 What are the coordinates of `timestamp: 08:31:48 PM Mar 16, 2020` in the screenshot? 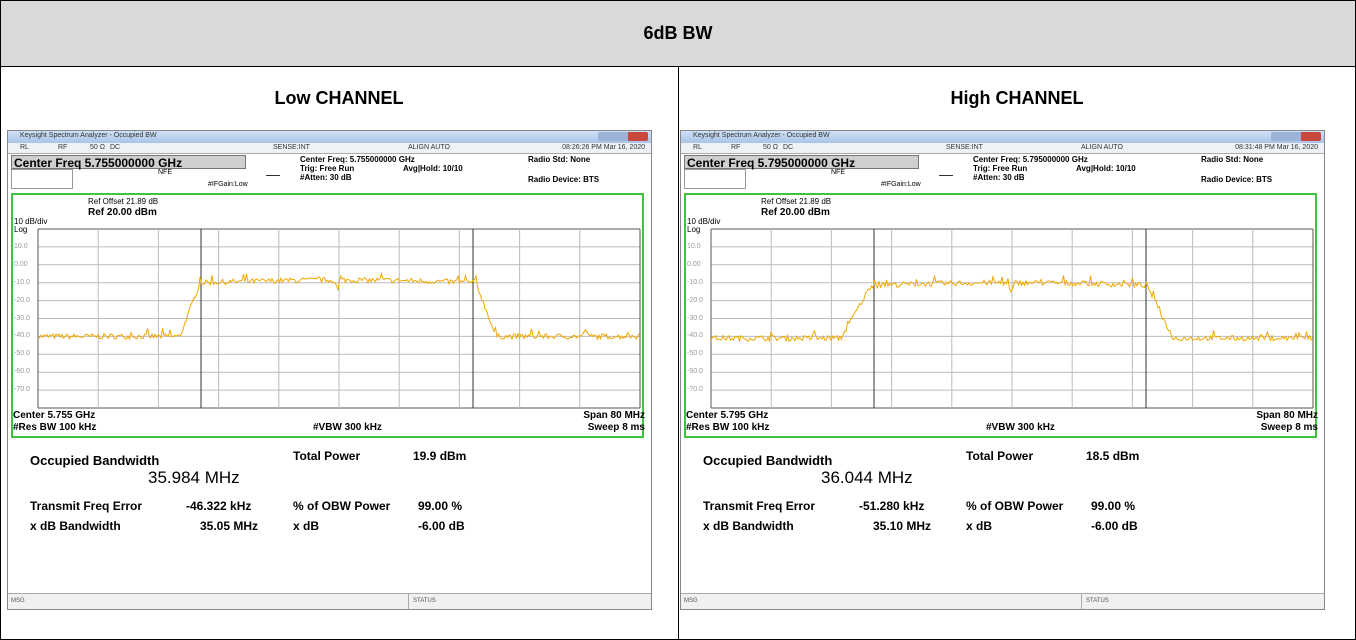 It's located at (1276, 147).